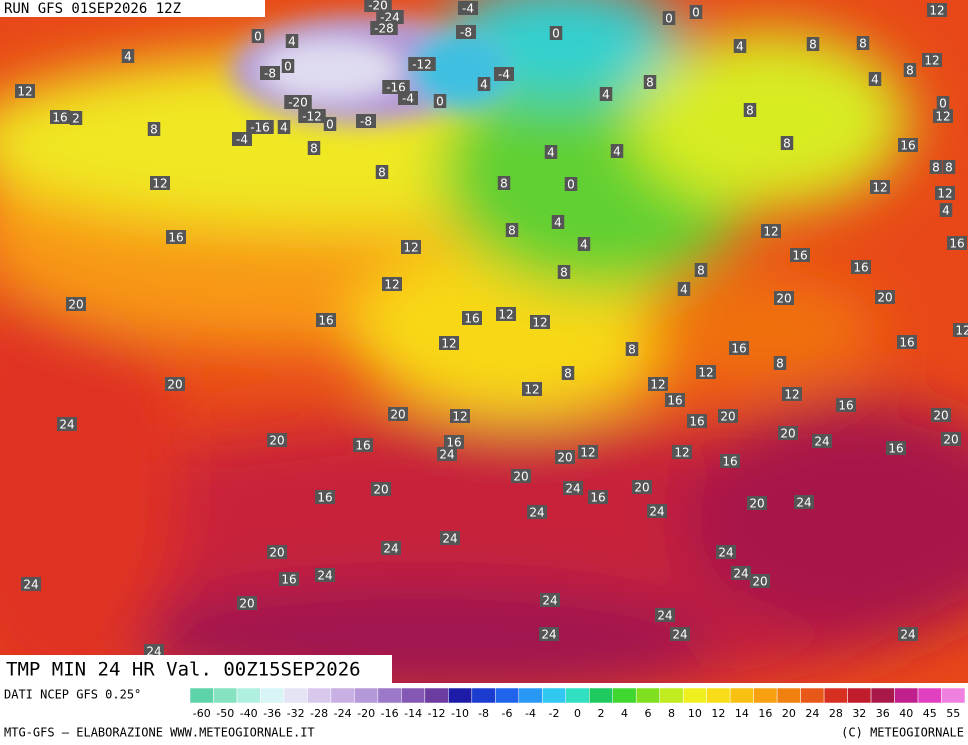 Image resolution: width=968 pixels, height=745 pixels. What do you see at coordinates (742, 713) in the screenshot?
I see `colorbar-label: 14` at bounding box center [742, 713].